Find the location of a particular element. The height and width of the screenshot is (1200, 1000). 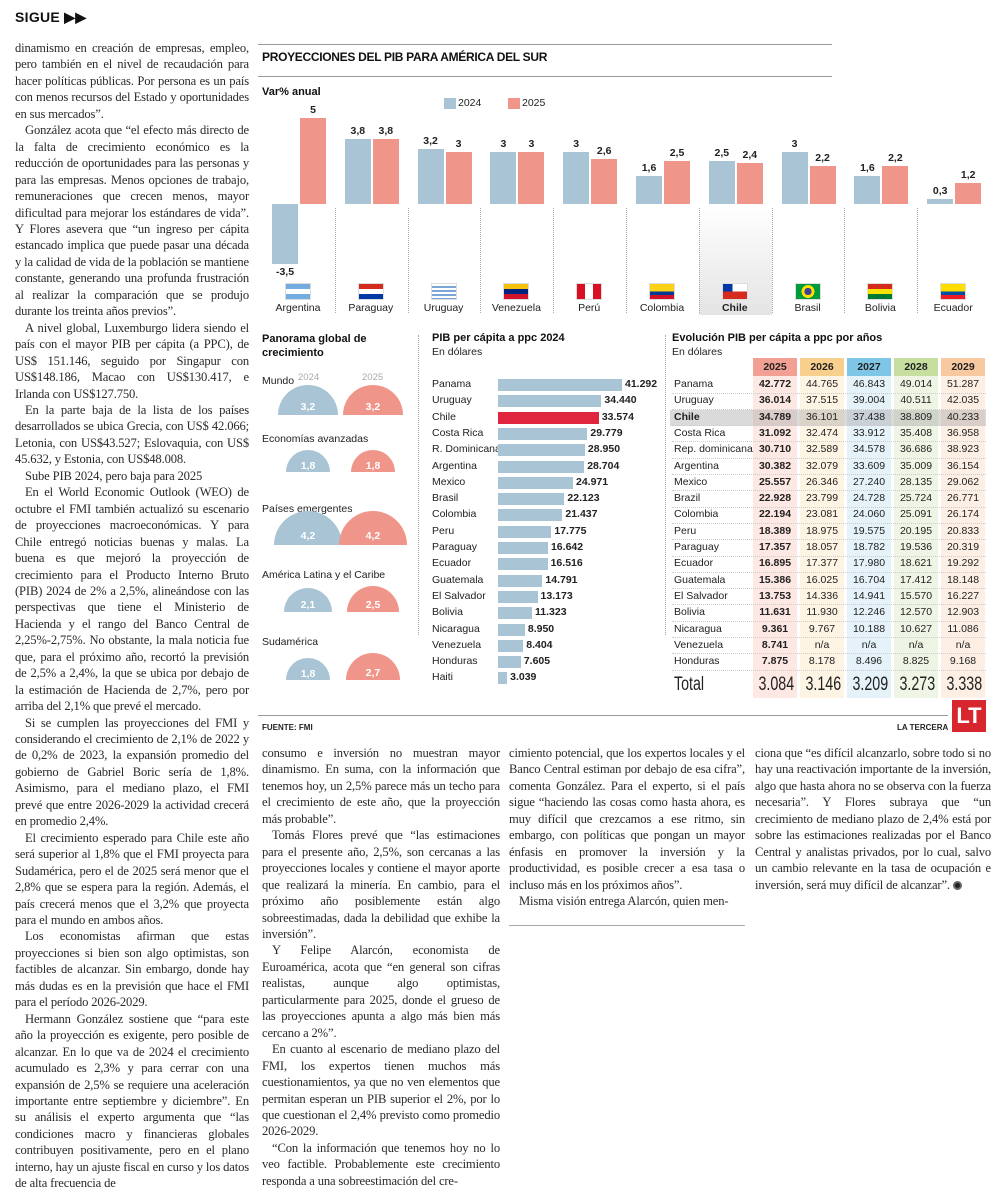

semicircle-2025: 2,5 is located at coordinates (373, 598).